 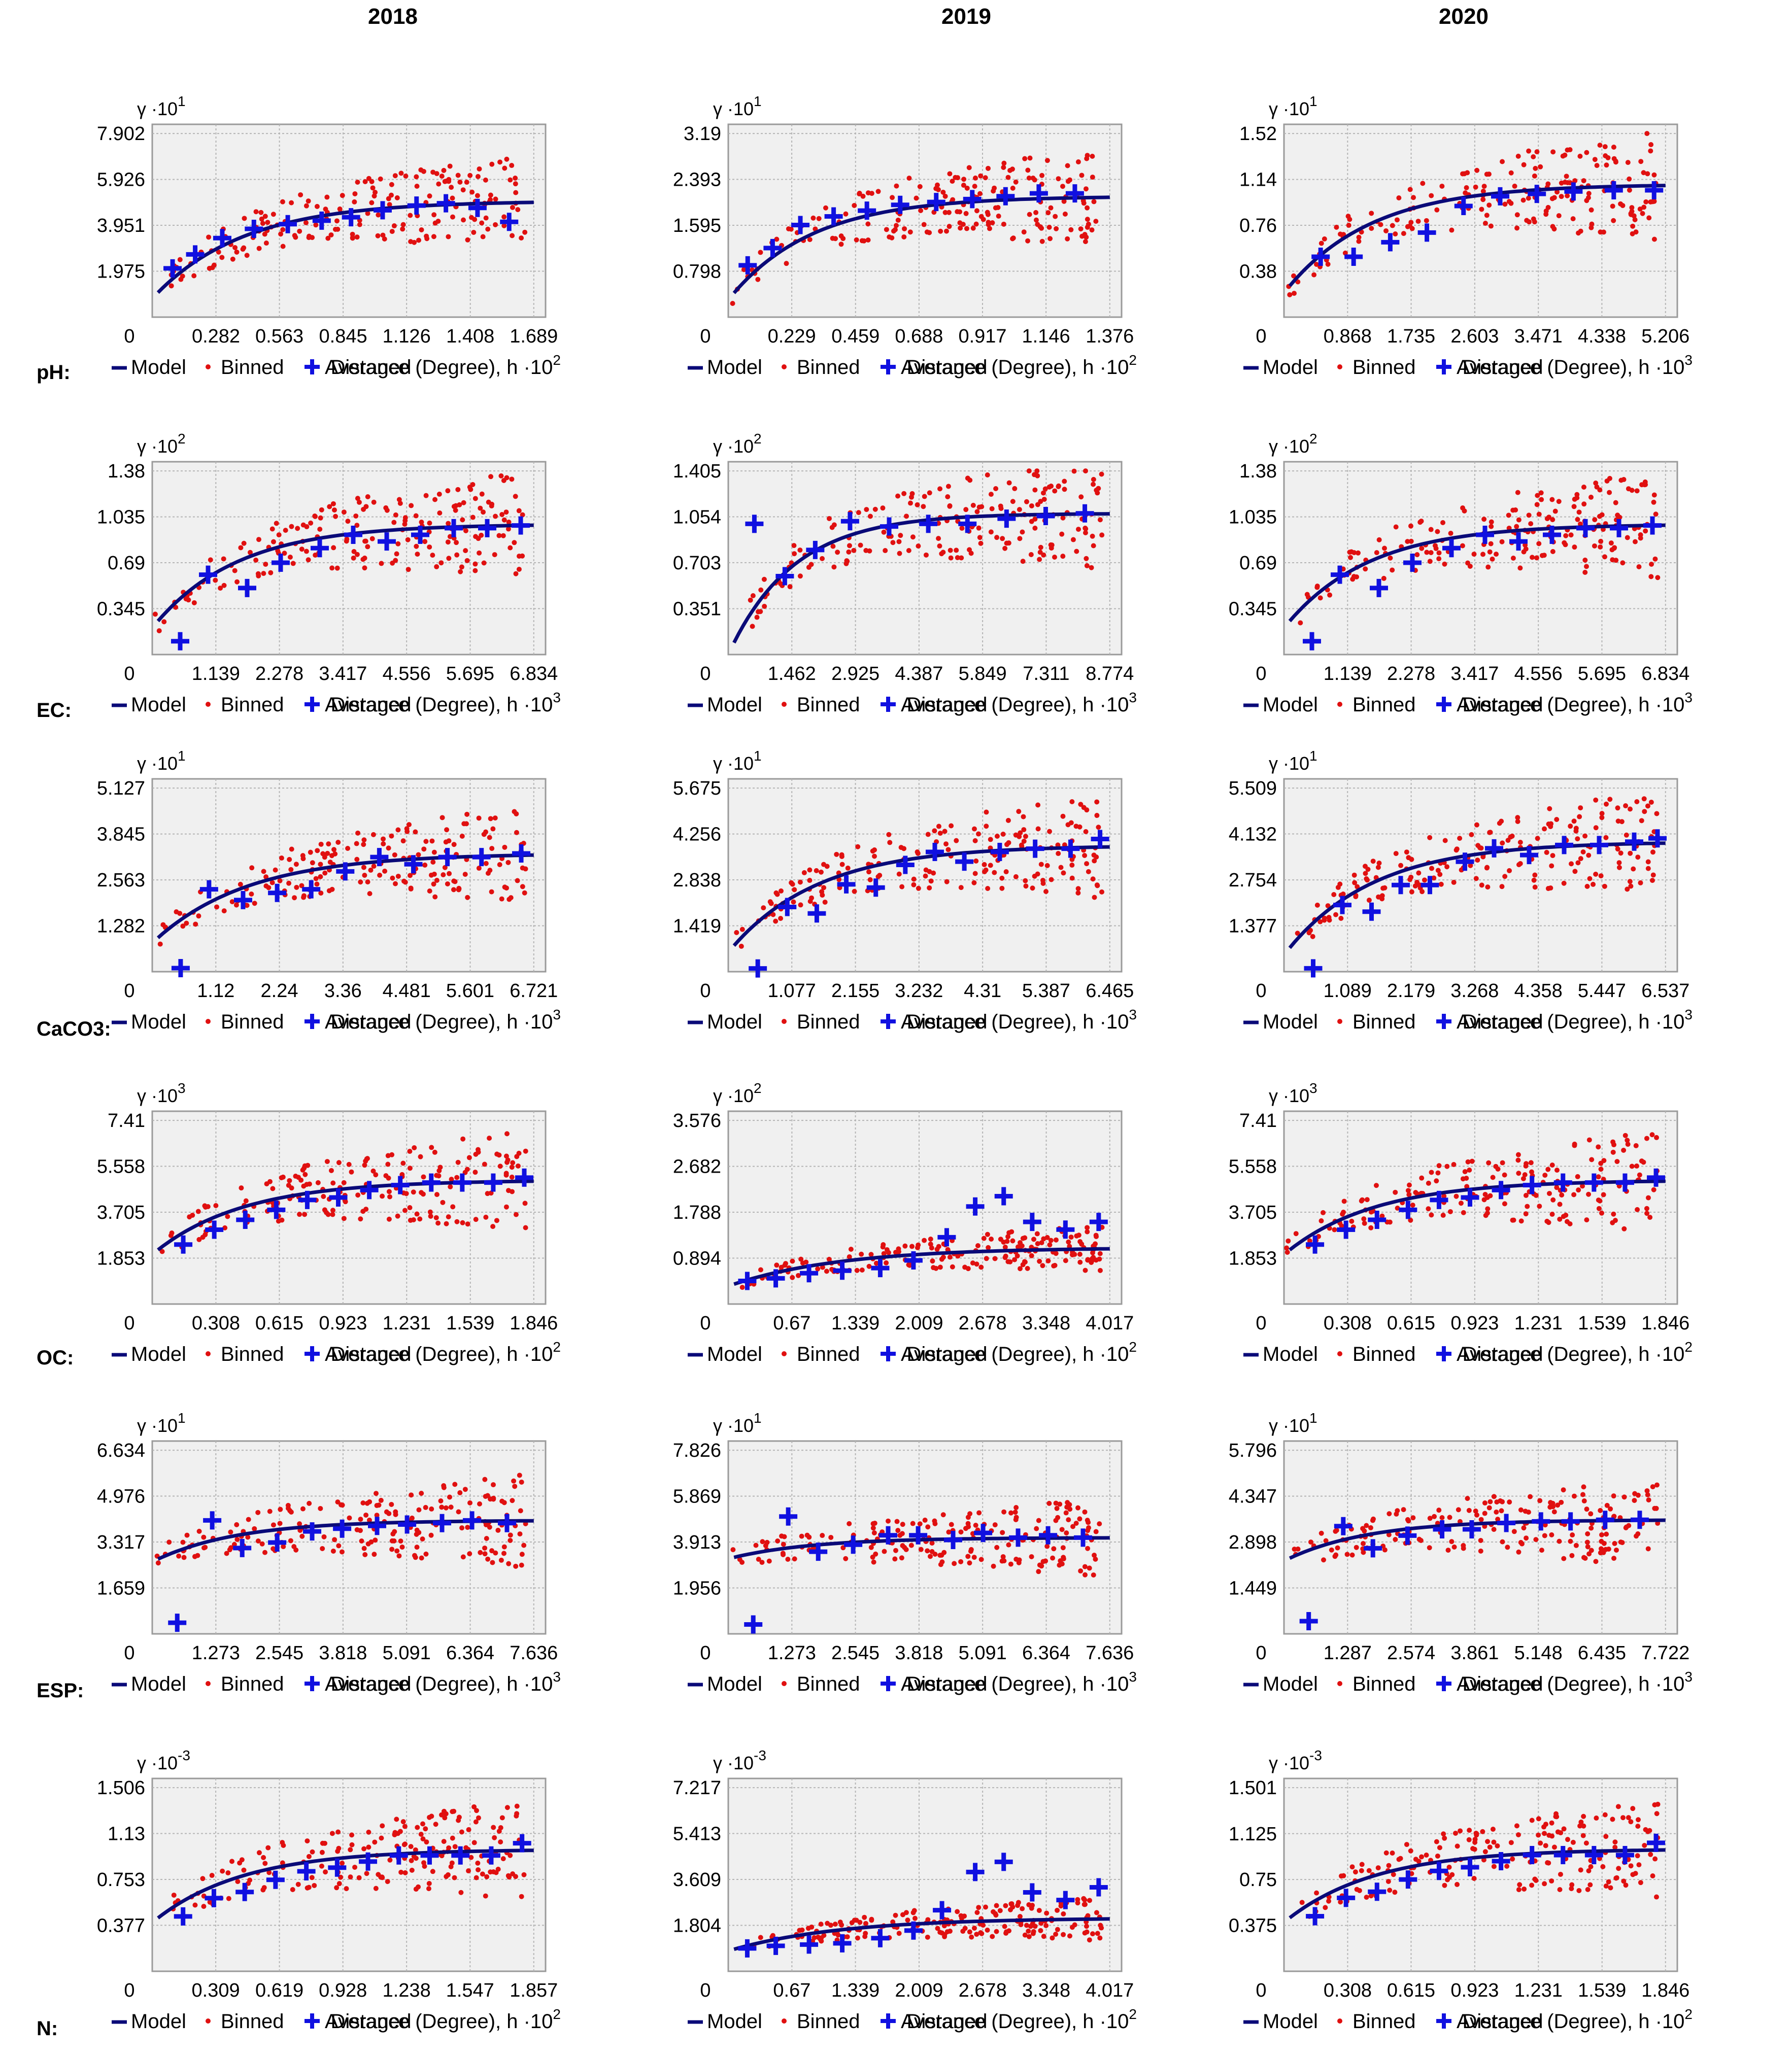 What do you see at coordinates (1291, 1022) in the screenshot?
I see `legend-model-label: Model` at bounding box center [1291, 1022].